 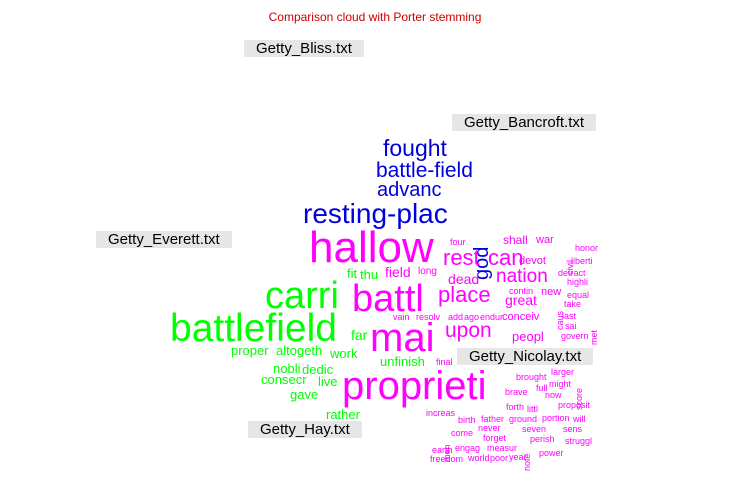 I want to click on doc-label-bliss: Getty_Bliss.txt, so click(x=304, y=48).